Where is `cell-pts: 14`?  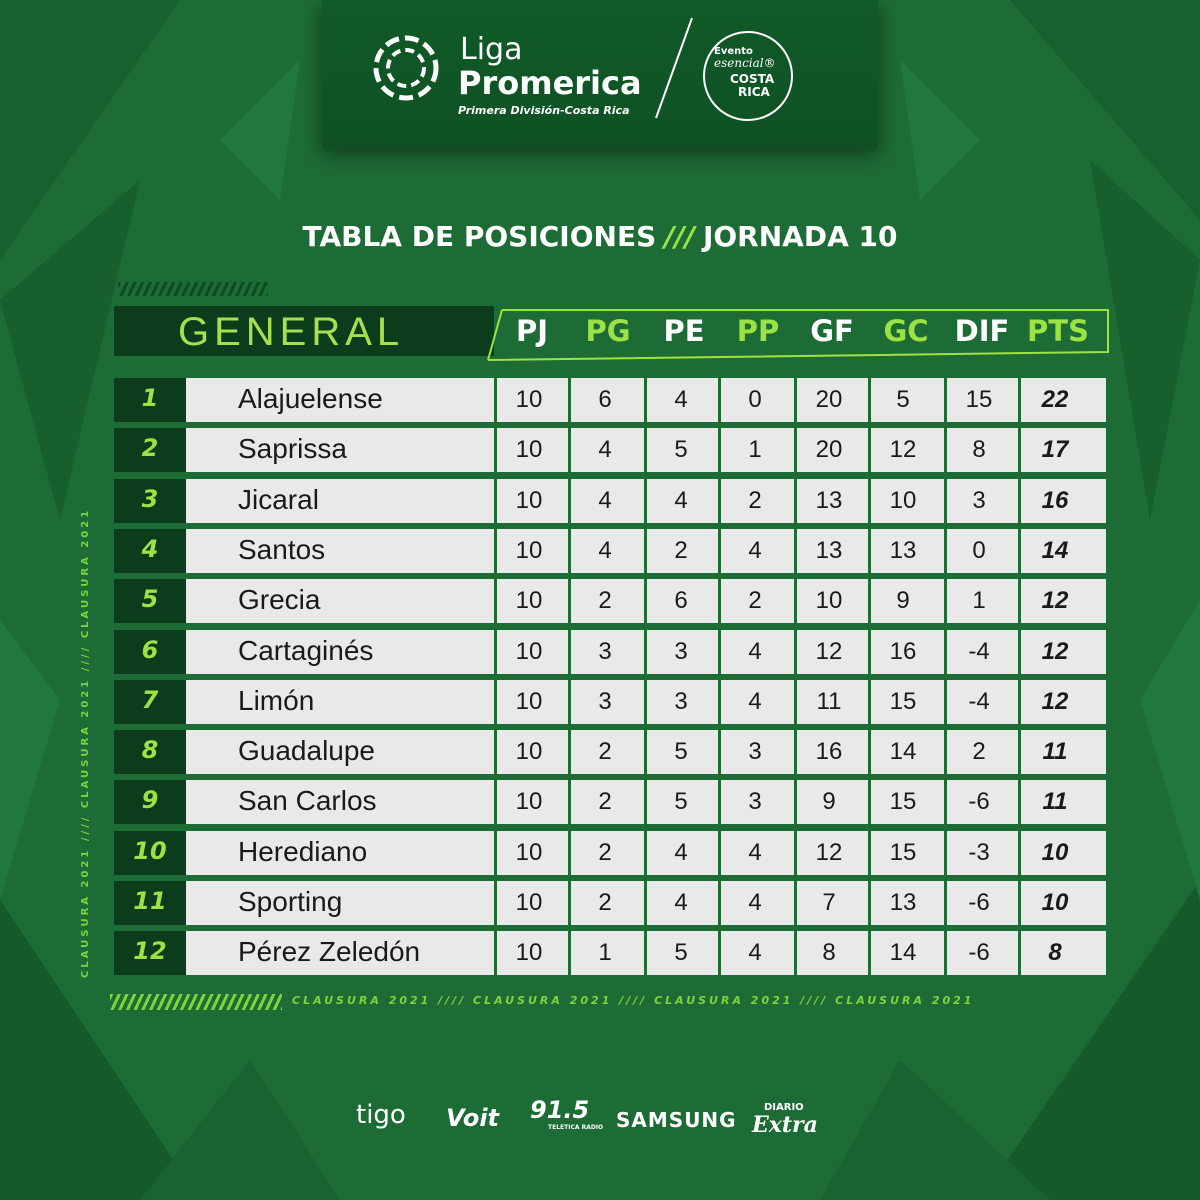
cell-pts: 14 is located at coordinates (1055, 550).